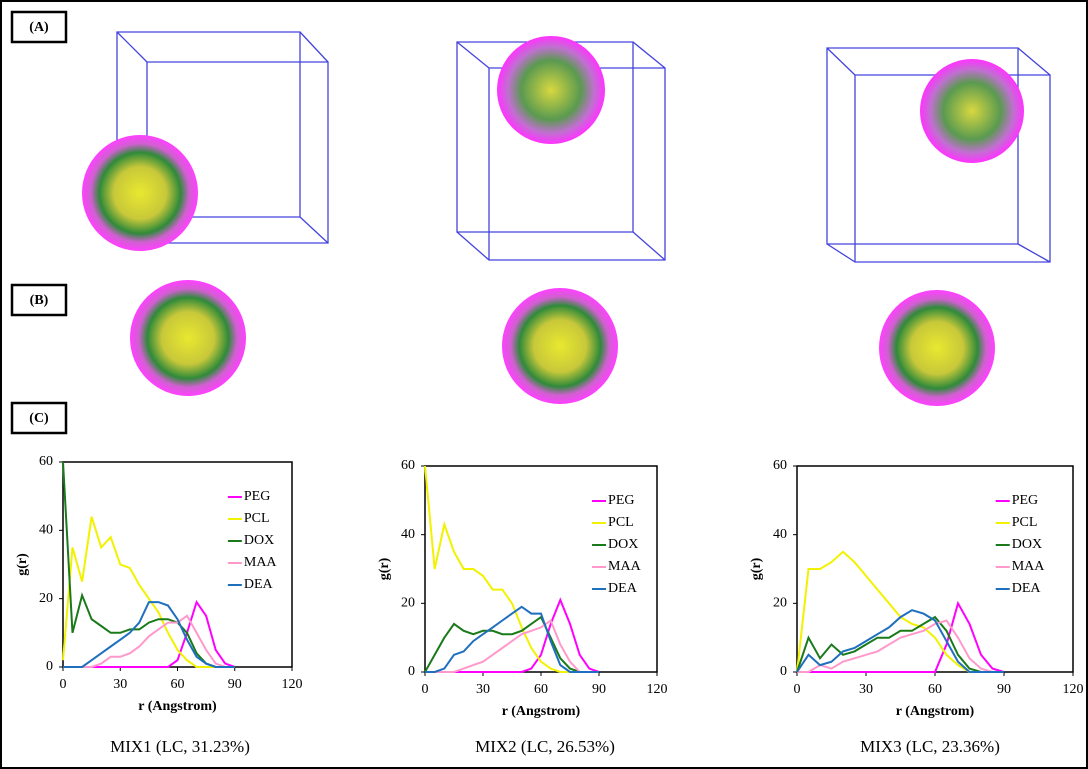 The height and width of the screenshot is (769, 1088). I want to click on chart-caption: MIX2 (LC, 26.53%), so click(545, 746).